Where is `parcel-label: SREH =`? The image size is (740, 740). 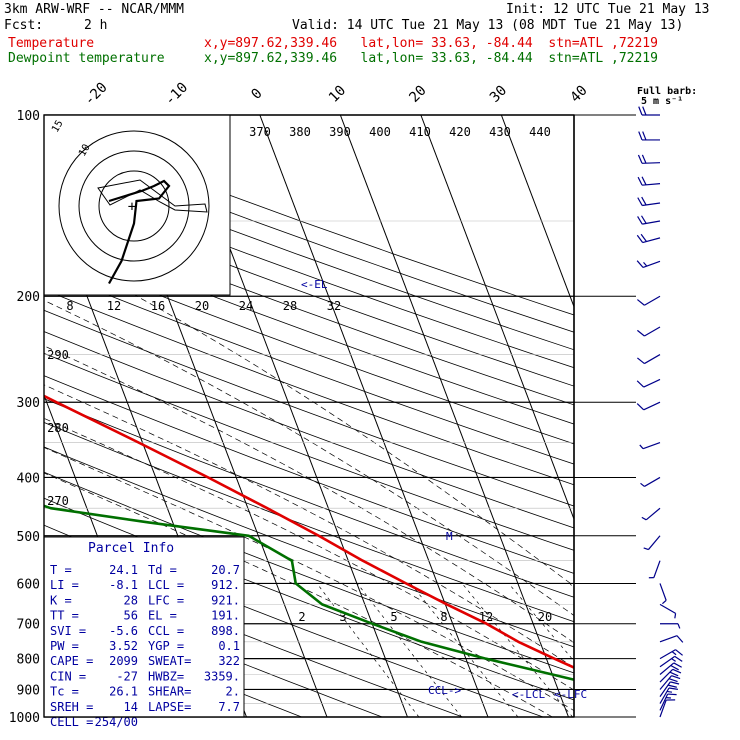
parcel-label: SREH = is located at coordinates (71, 707).